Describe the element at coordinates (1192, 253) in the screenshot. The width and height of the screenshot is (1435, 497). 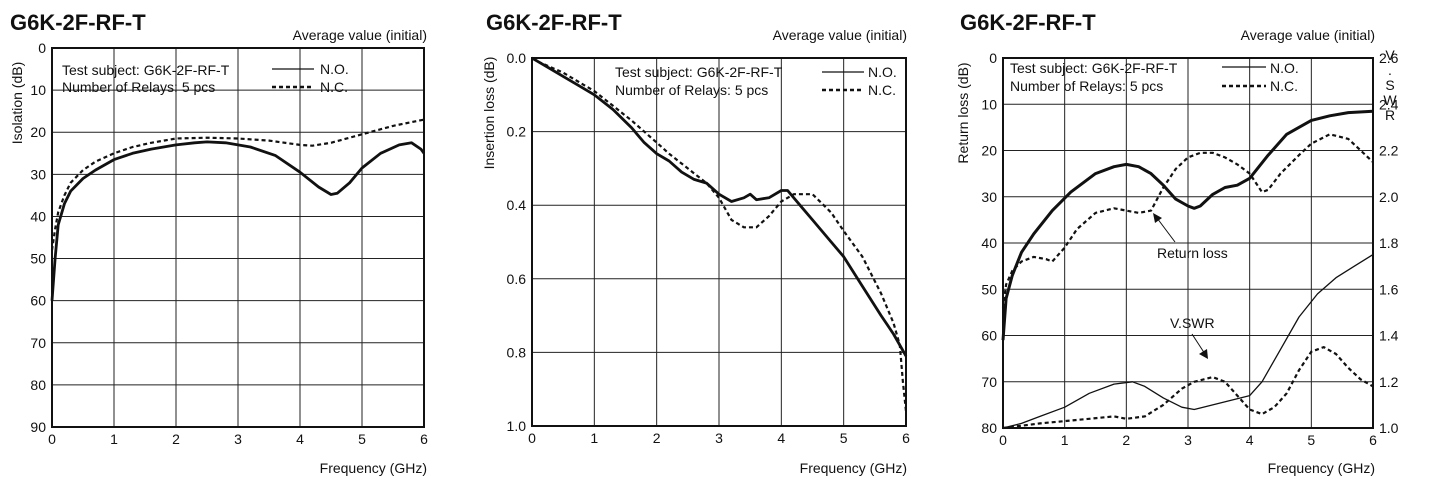
I see `callout-return-loss: Return loss` at that location.